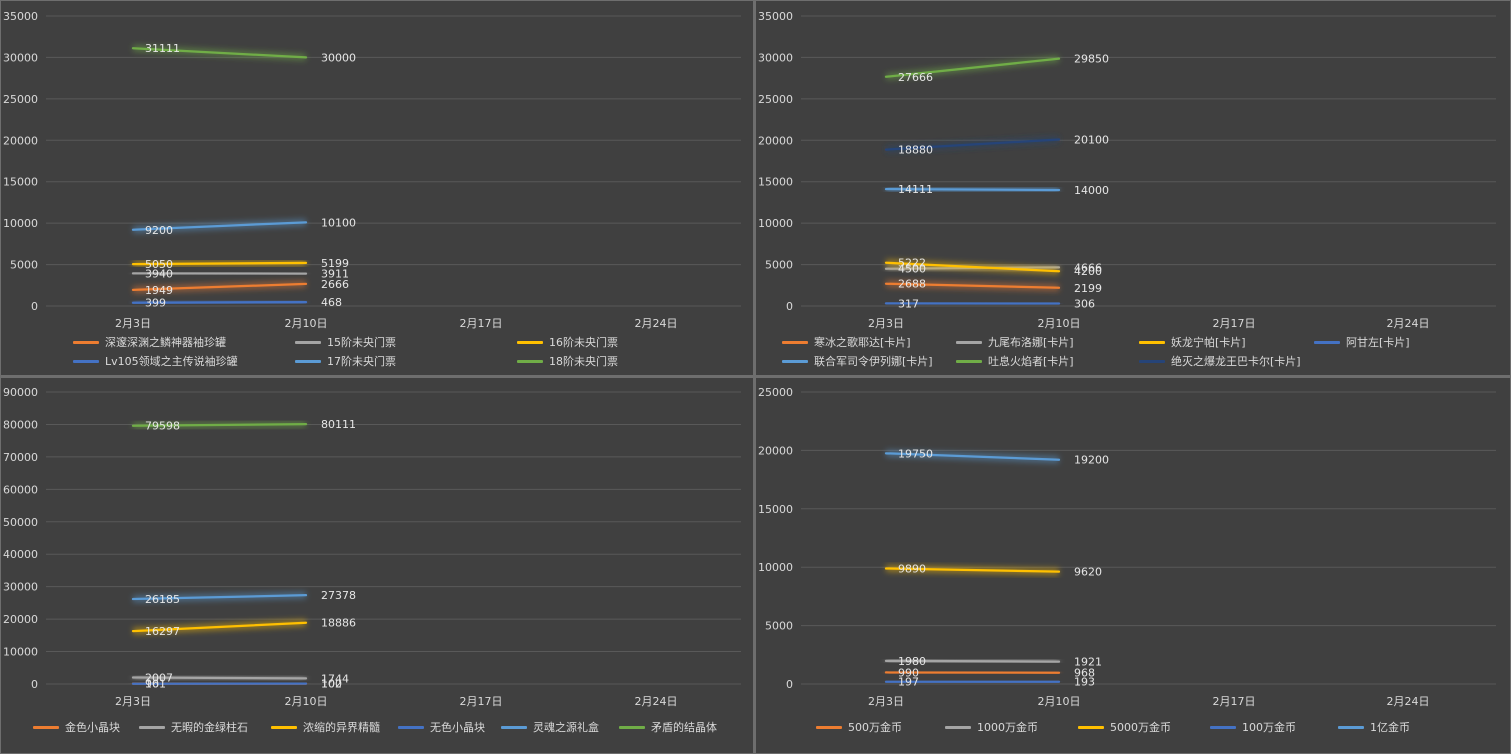  Describe the element at coordinates (915, 150) in the screenshot. I see `data-label: 18880` at that location.